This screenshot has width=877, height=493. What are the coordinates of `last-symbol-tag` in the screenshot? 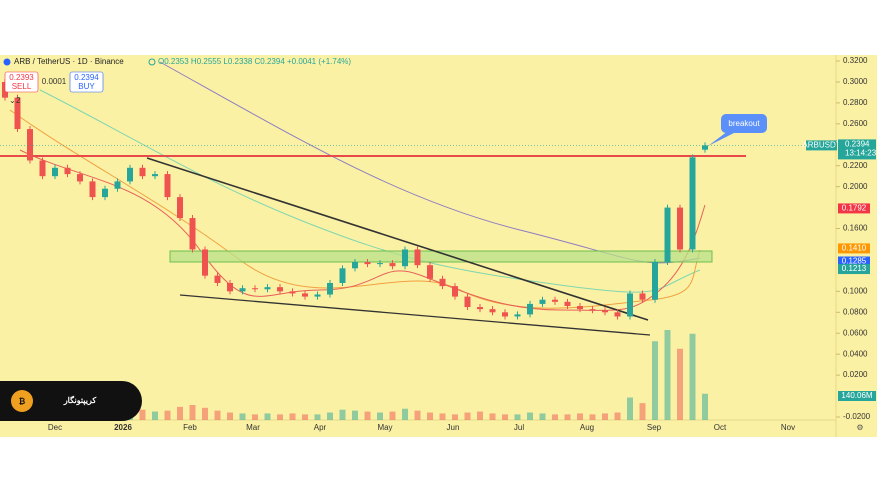 It's located at (821, 145).